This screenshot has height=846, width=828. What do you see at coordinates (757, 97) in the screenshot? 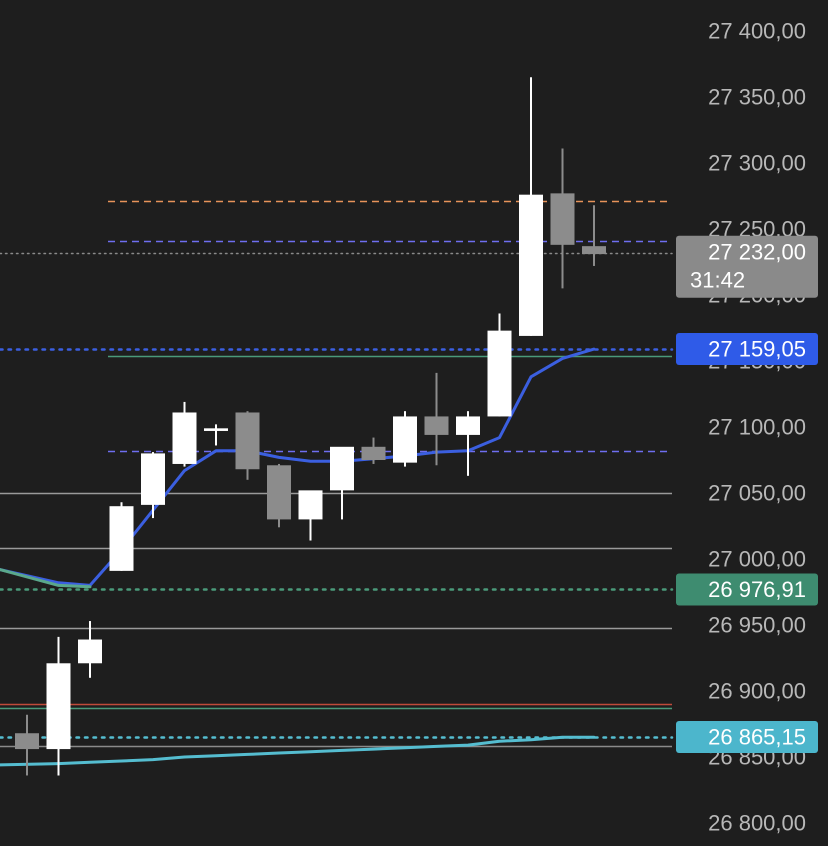
I see `y-tick-label: 27 350,00` at bounding box center [757, 97].